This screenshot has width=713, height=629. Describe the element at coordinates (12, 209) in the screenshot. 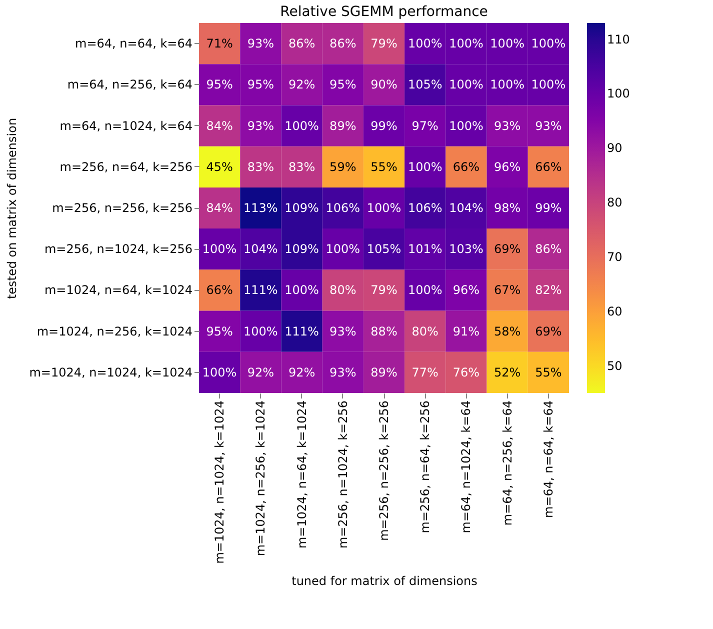

I see `y-axis-title: tested on matrix of dimension` at that location.